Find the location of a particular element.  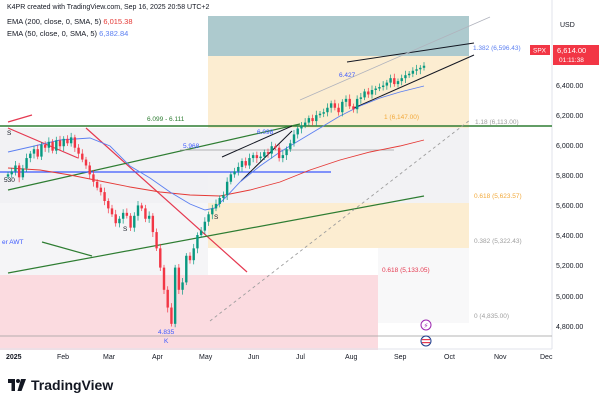

currency-label: USD is located at coordinates (567, 25).